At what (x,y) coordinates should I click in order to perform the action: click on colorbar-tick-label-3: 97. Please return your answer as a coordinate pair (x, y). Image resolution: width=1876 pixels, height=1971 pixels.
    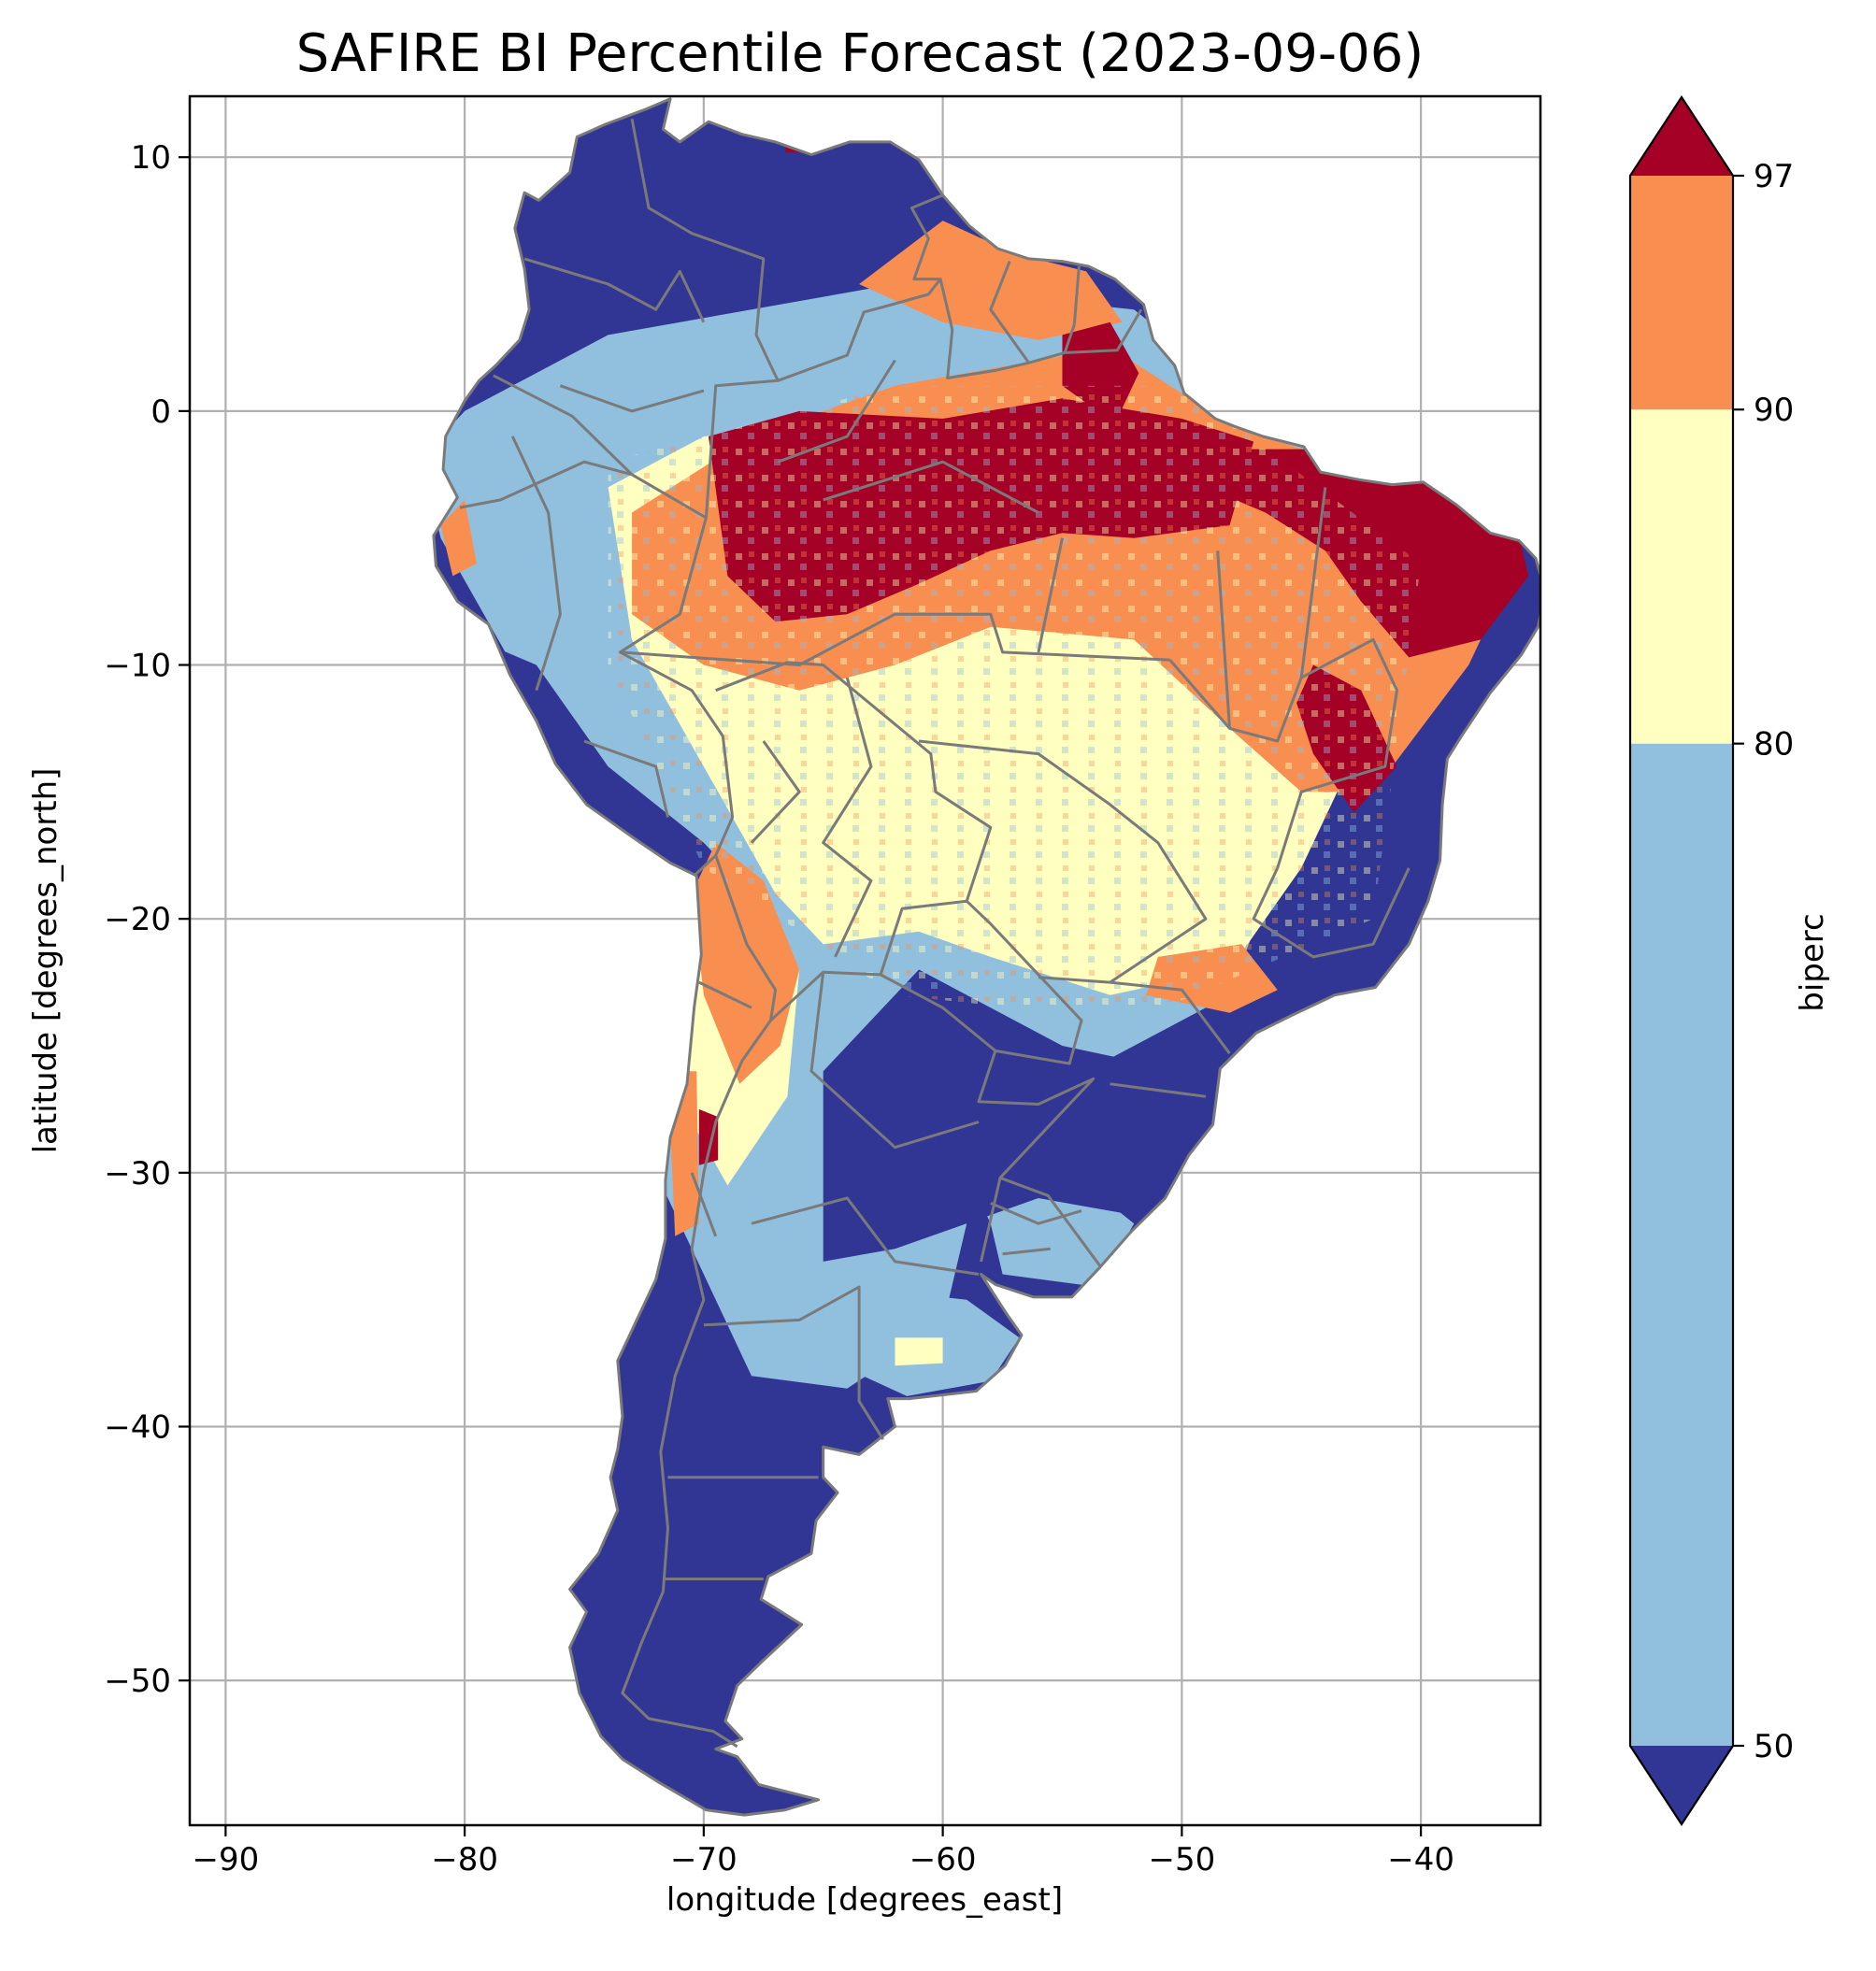
    Looking at the image, I should click on (1774, 176).